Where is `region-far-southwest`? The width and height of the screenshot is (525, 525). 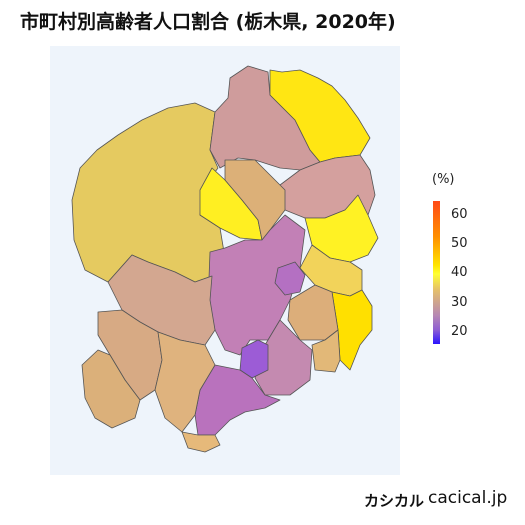 region-far-southwest is located at coordinates (111, 389).